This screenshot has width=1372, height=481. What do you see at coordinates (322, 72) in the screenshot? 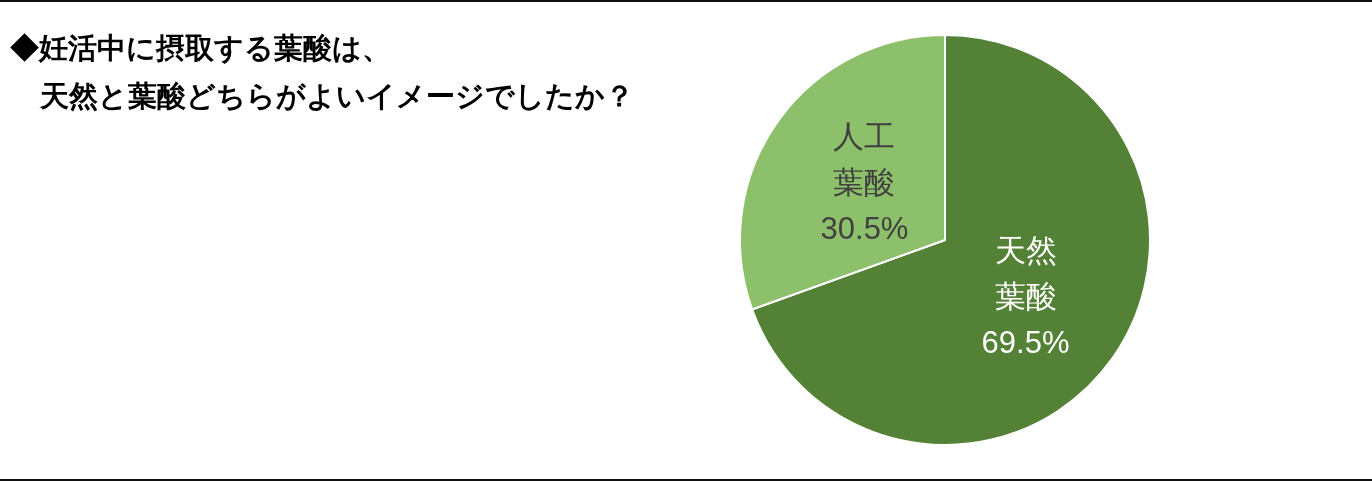
I see `text: ◆妊活中に摂取する葉酸は、天然と葉酸どちらがよいイメージでしたか？` at bounding box center [322, 72].